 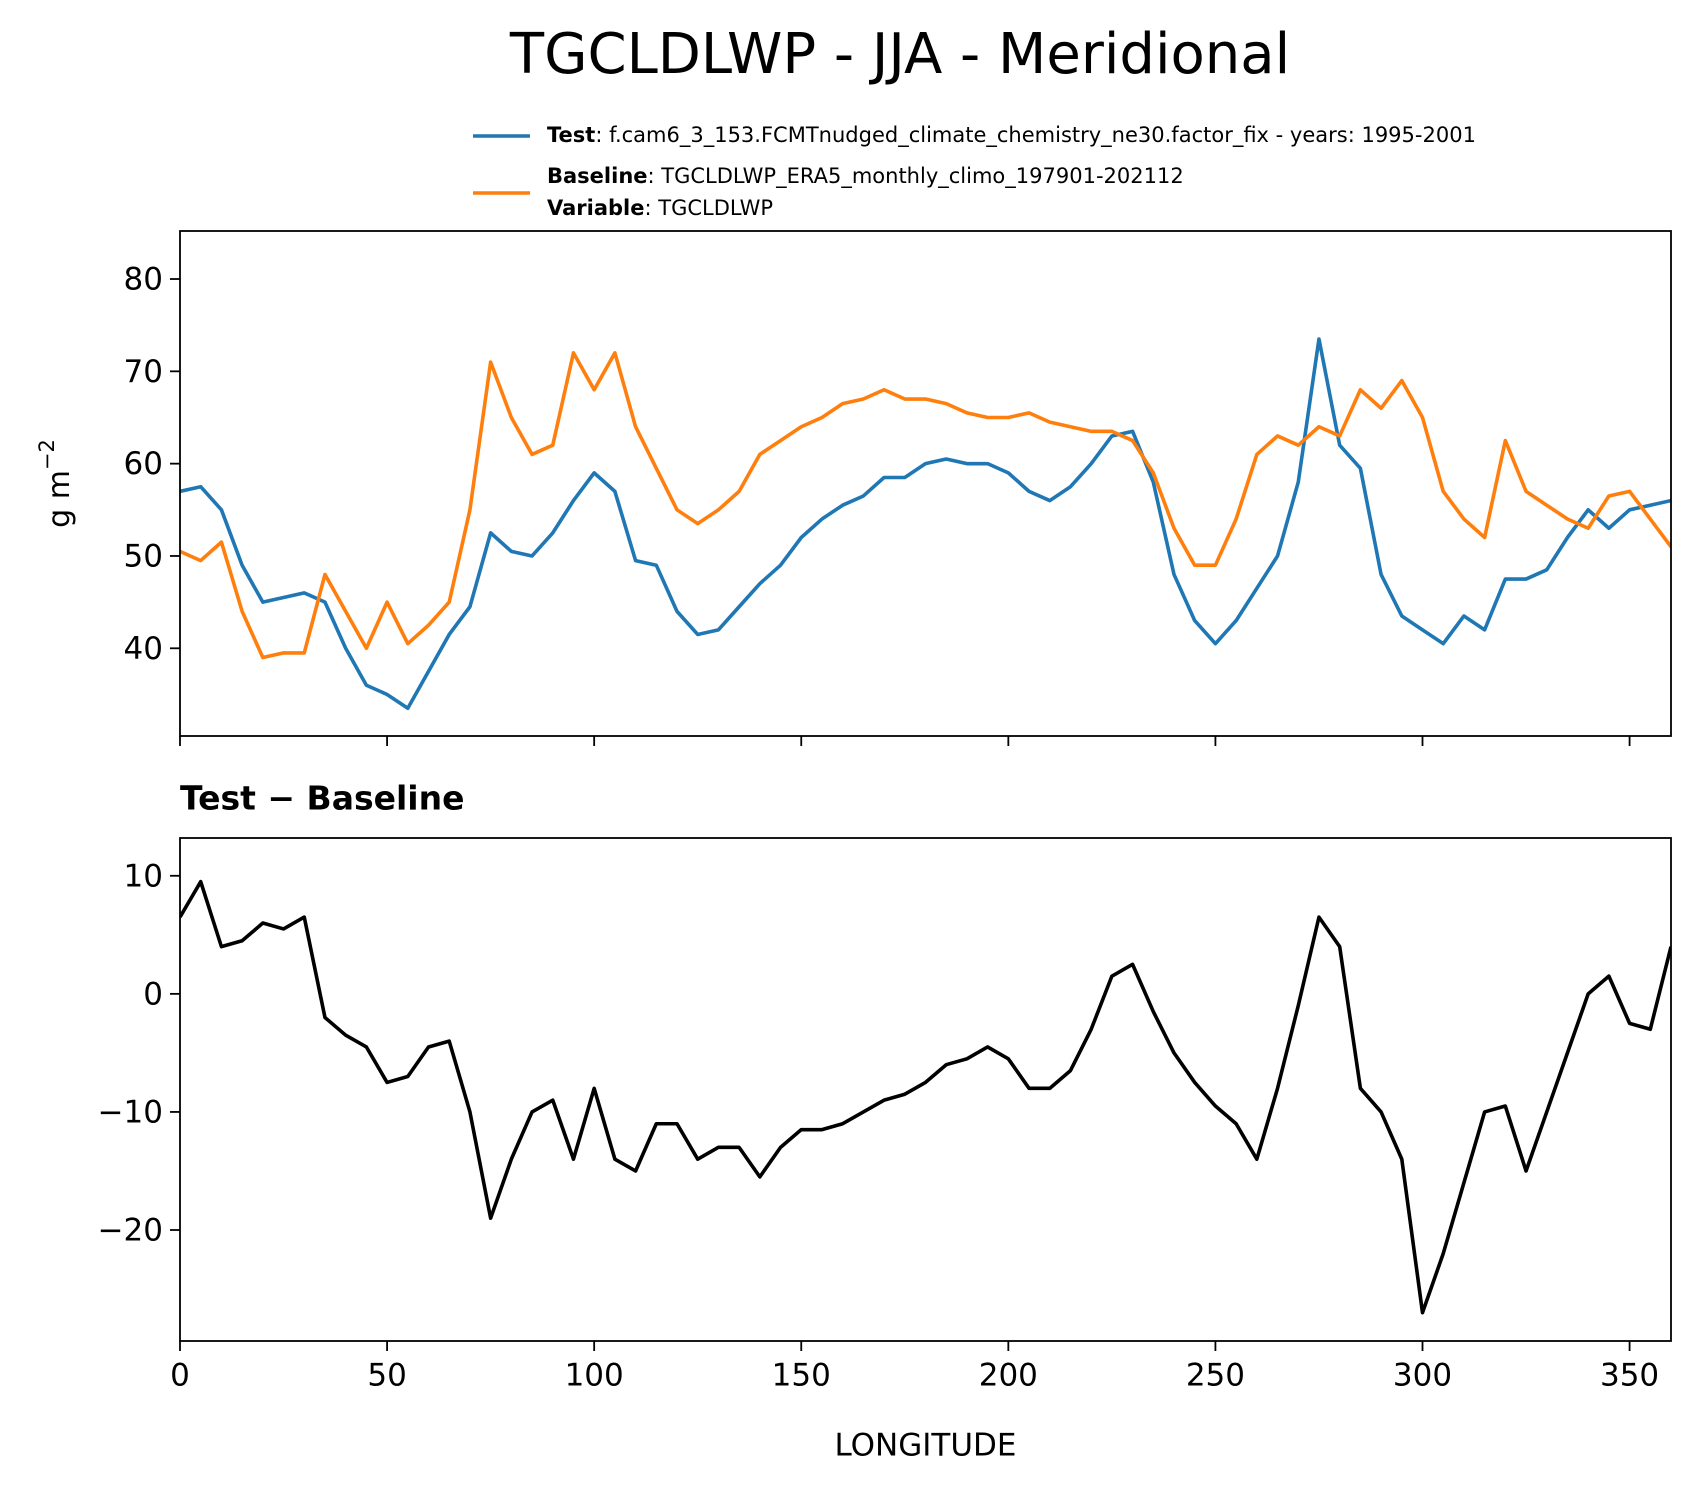 What do you see at coordinates (180, 1376) in the screenshot?
I see `x-tick-label: 0` at bounding box center [180, 1376].